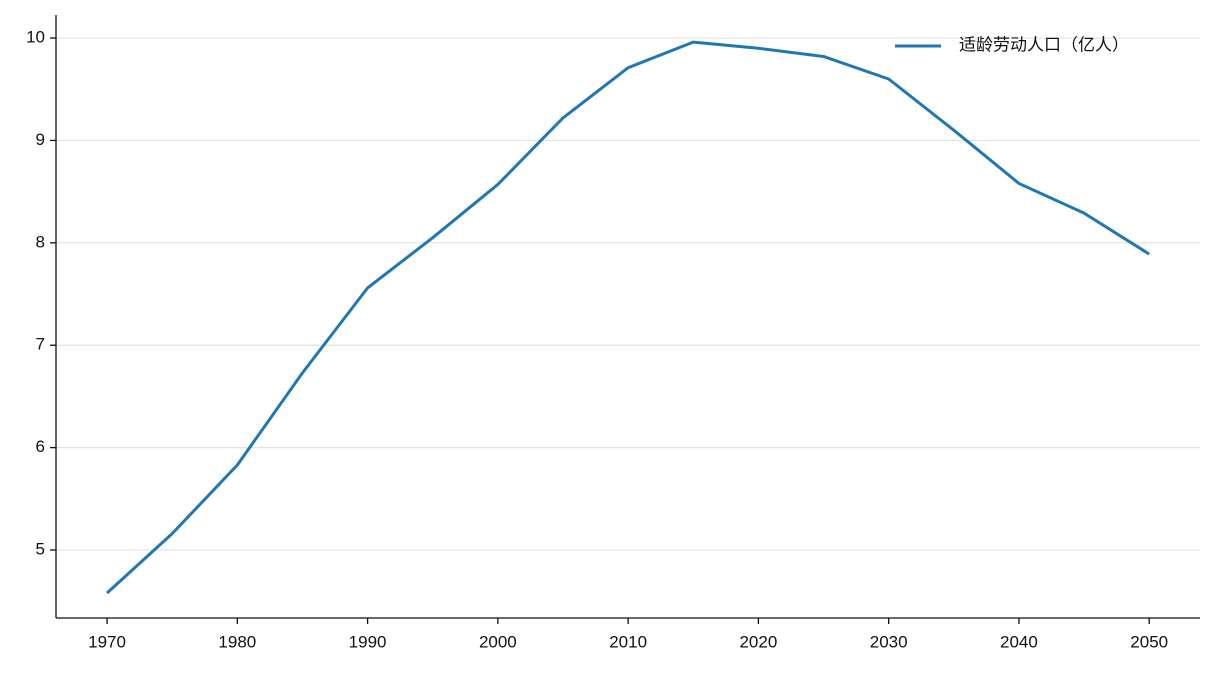 The width and height of the screenshot is (1216, 677). Describe the element at coordinates (368, 641) in the screenshot. I see `x-tick-label: 1990` at that location.